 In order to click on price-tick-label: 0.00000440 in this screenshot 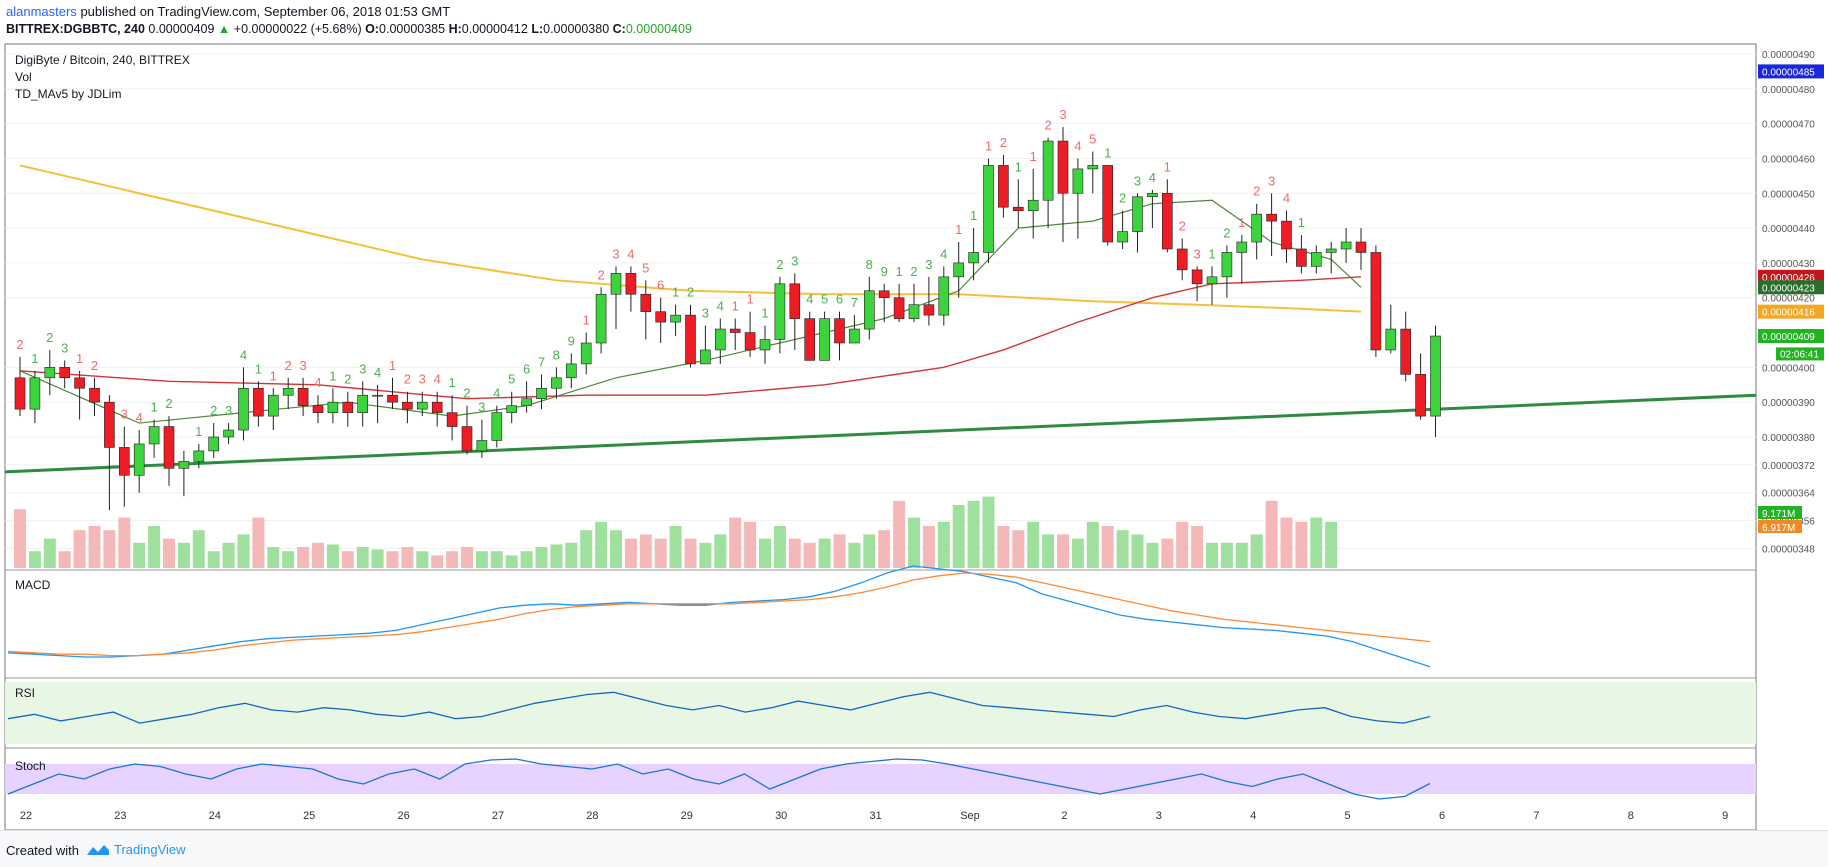, I will do `click(1788, 229)`.